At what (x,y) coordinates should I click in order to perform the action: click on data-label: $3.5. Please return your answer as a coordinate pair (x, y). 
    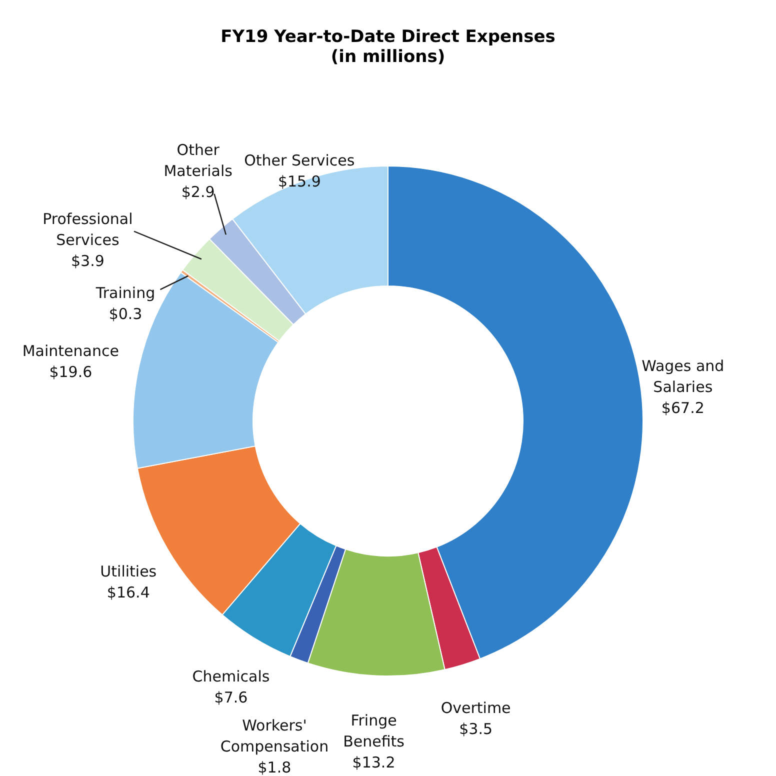
    Looking at the image, I should click on (476, 729).